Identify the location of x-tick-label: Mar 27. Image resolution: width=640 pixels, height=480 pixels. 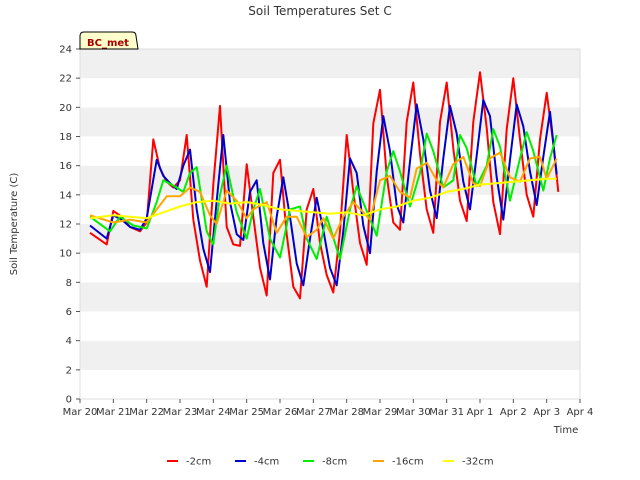
(313, 412).